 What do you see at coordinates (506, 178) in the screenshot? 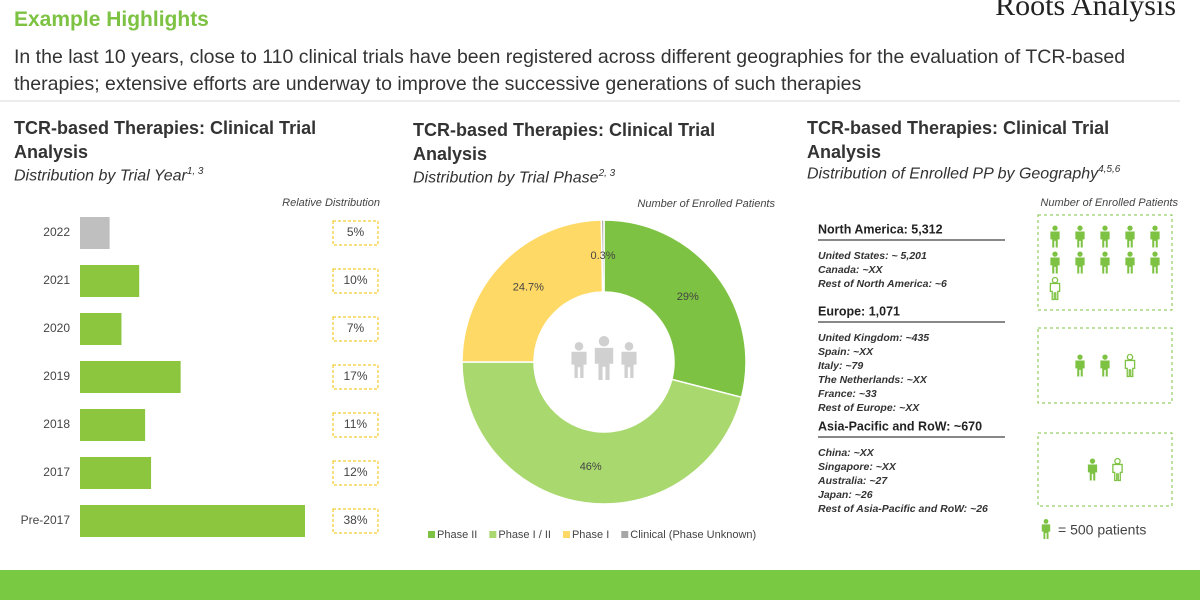
I see `subtitle-text: Distribution by Trial Phase` at bounding box center [506, 178].